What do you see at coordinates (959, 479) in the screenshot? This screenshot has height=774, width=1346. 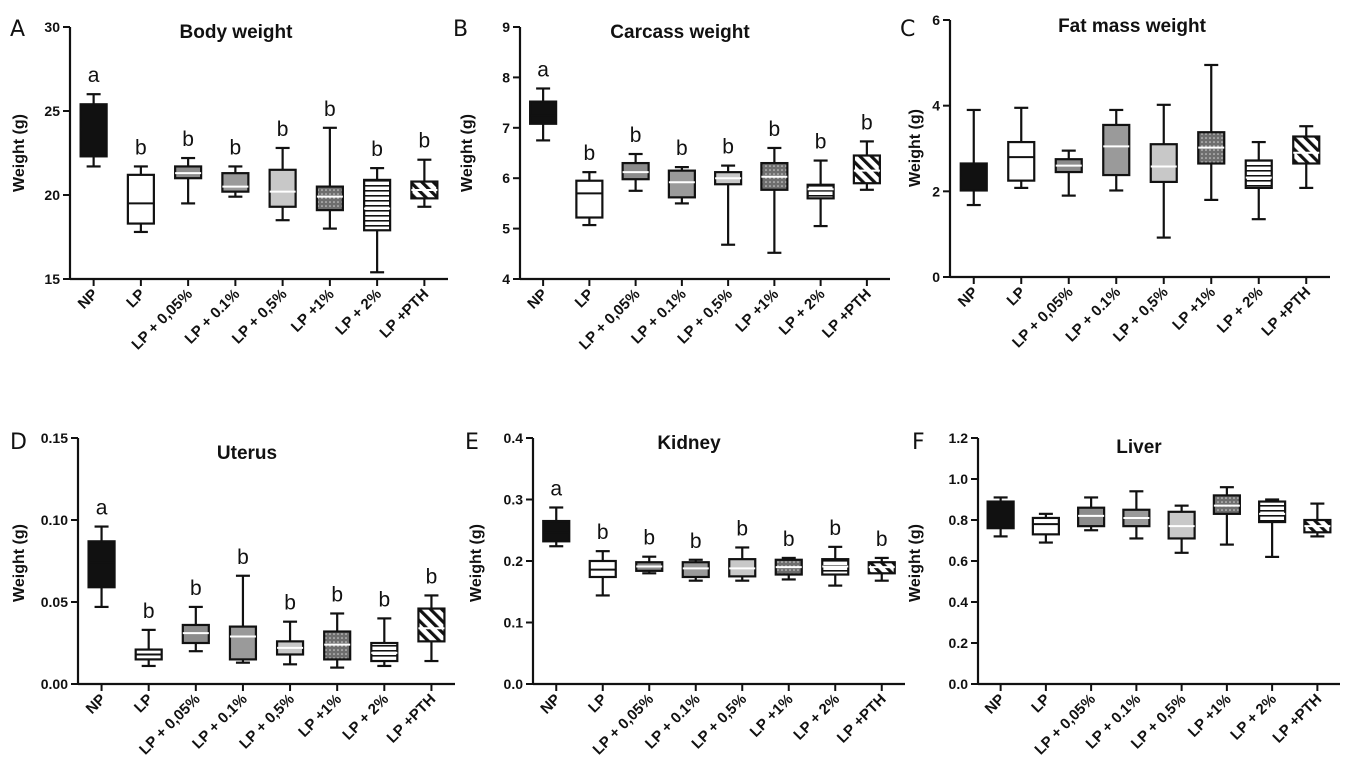 I see `y-tick-label: 1.0` at bounding box center [959, 479].